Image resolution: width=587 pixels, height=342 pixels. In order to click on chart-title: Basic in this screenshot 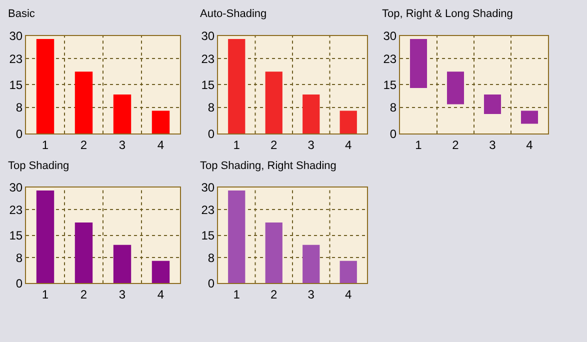, I will do `click(22, 14)`.